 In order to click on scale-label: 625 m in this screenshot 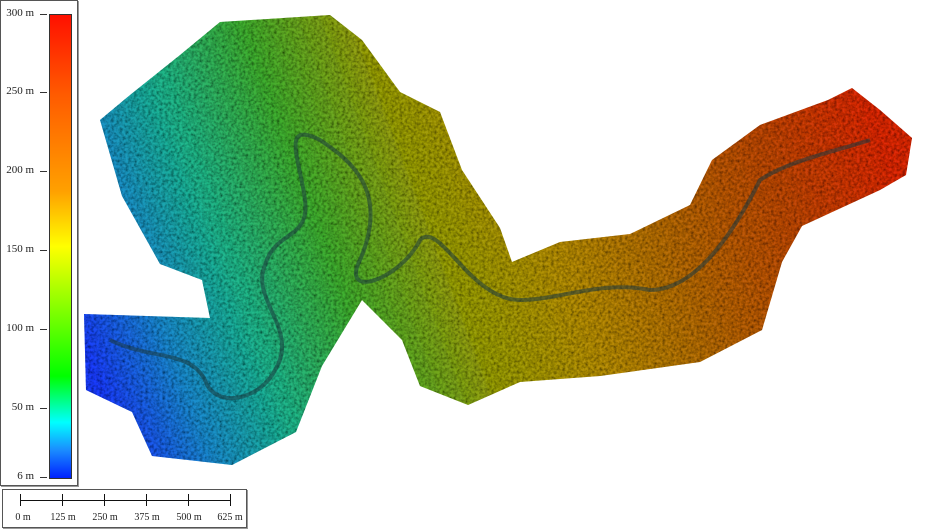, I will do `click(230, 517)`.